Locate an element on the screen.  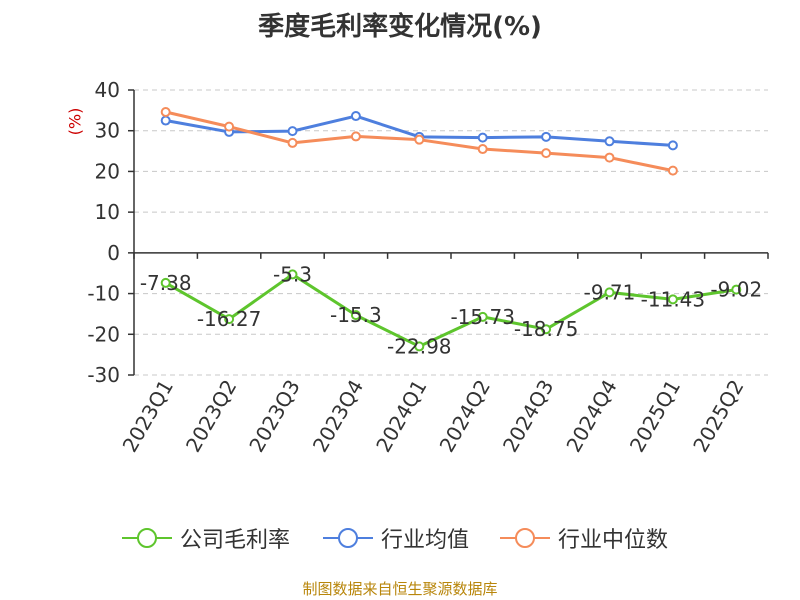
x-tick-label: 2023Q1 is located at coordinates (148, 416).